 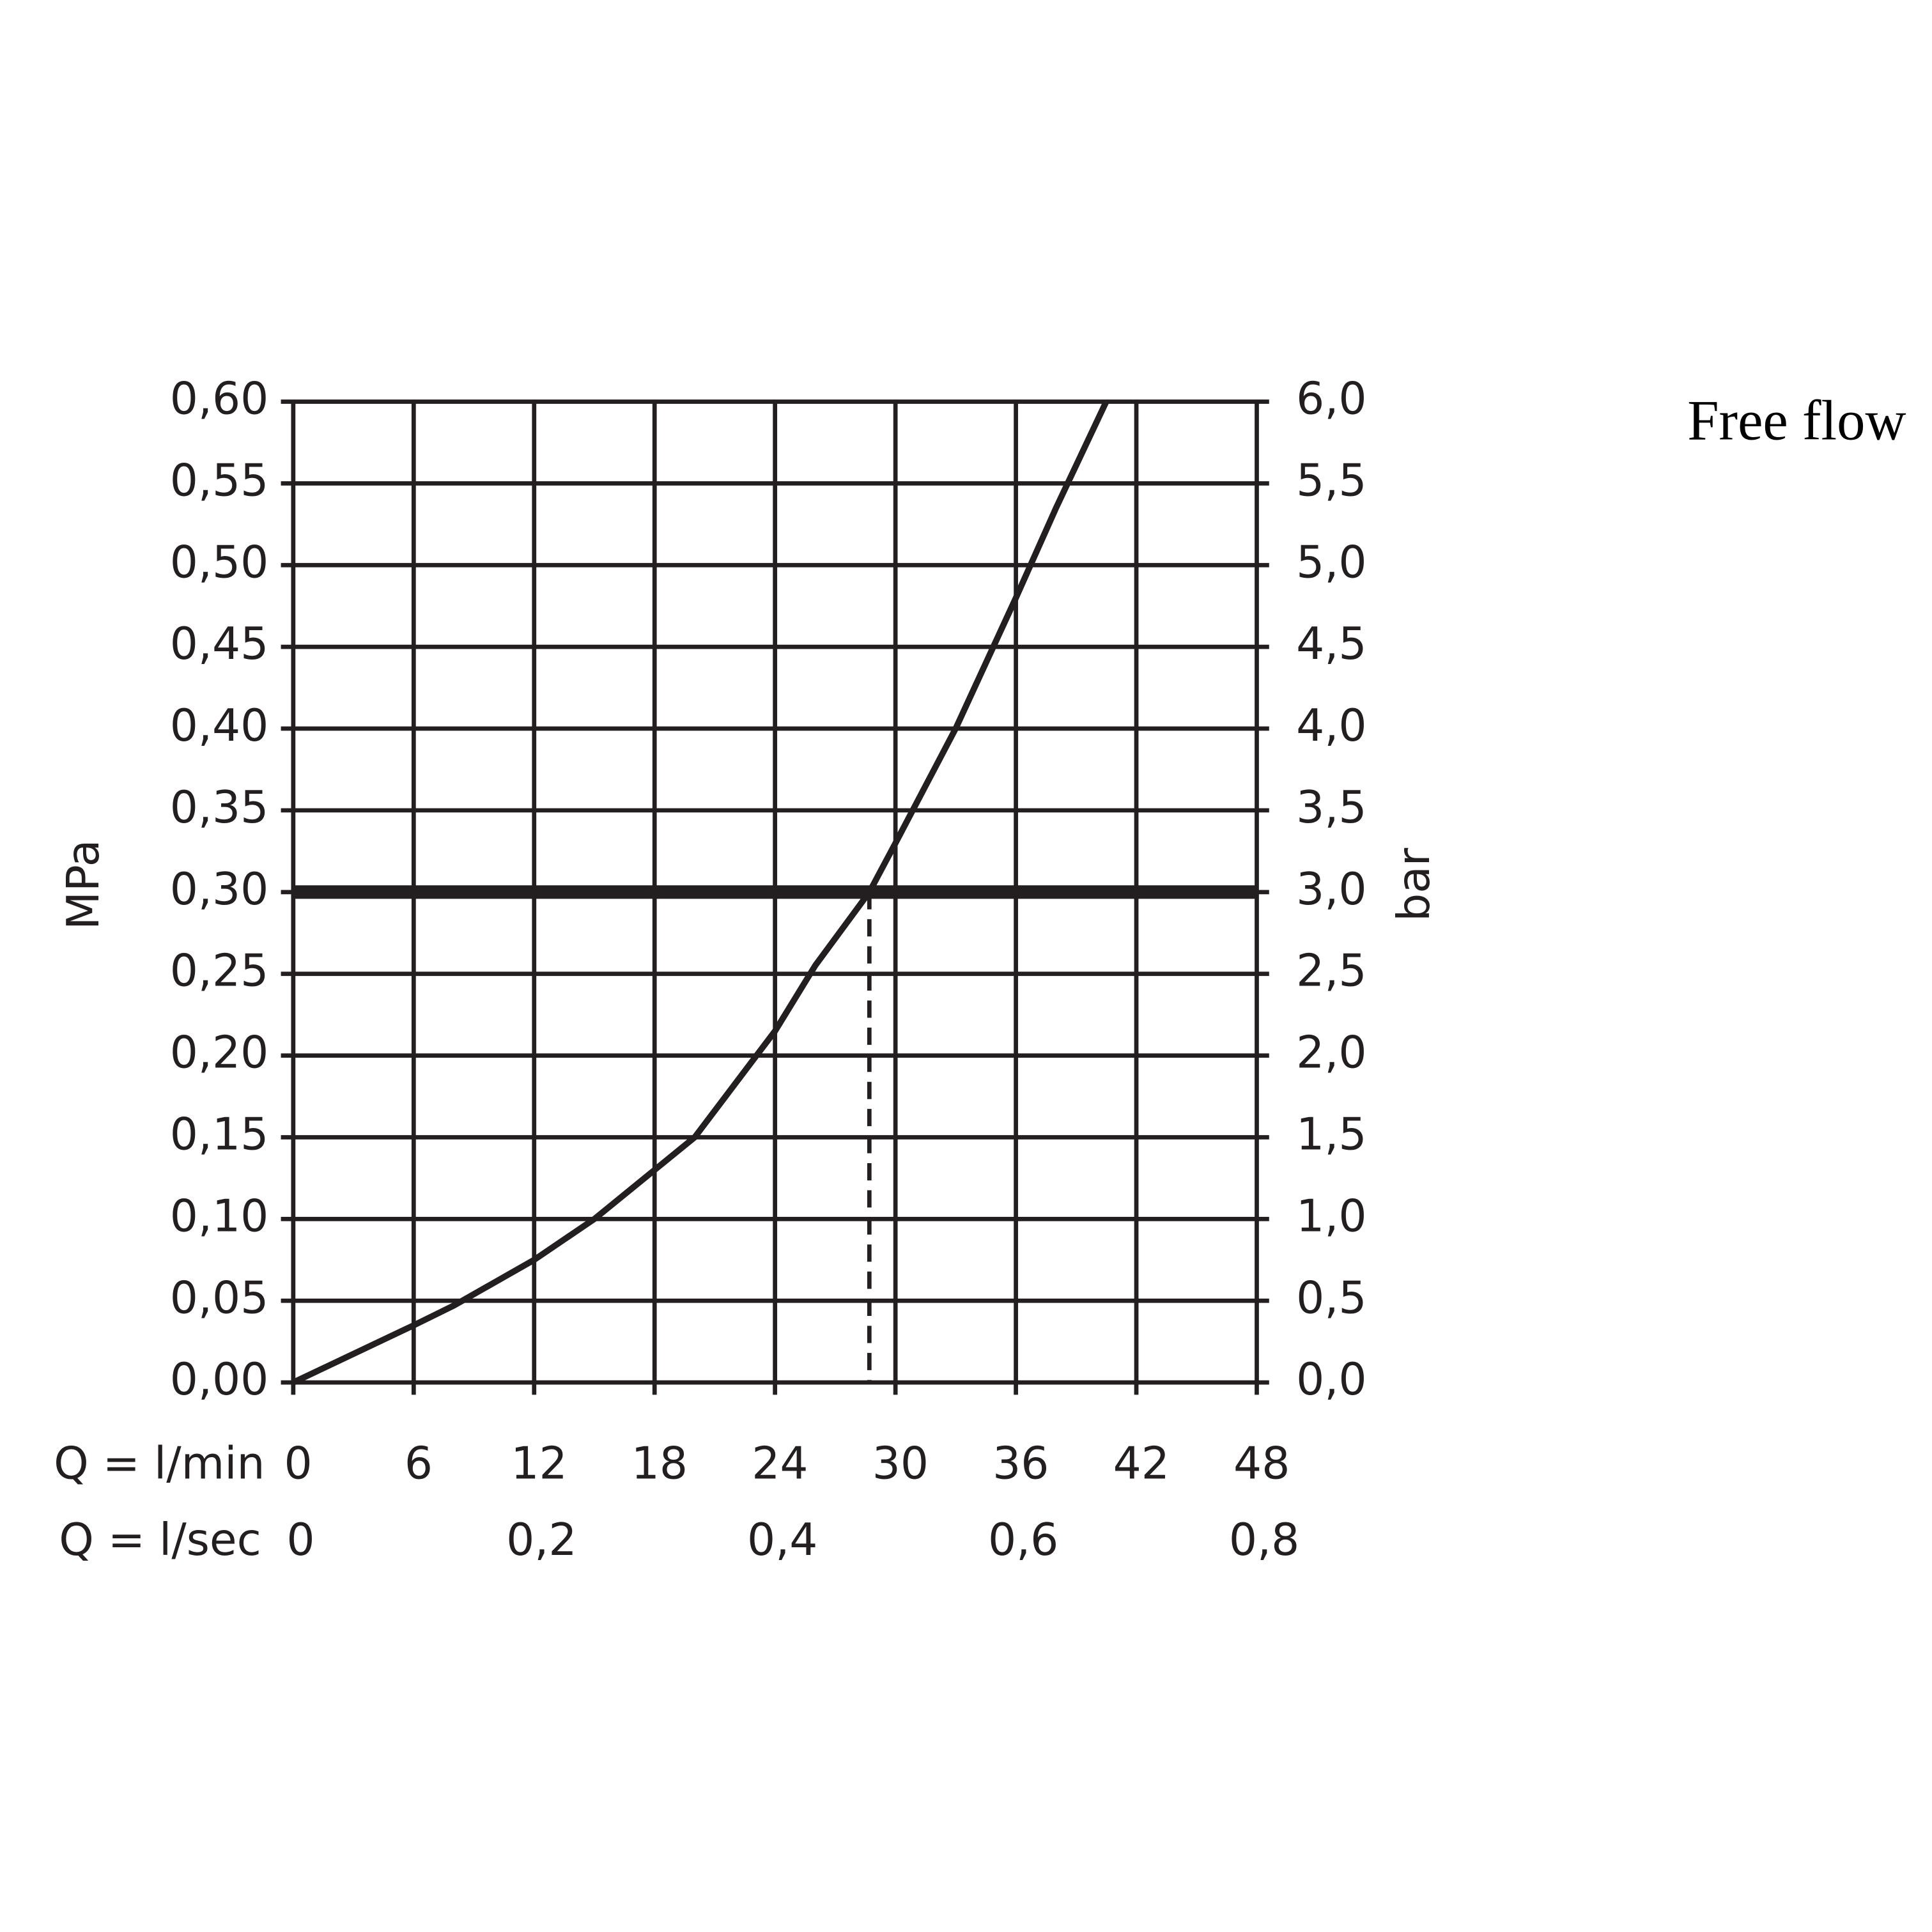 I want to click on y-tick-label: 0,15, so click(x=219, y=1135).